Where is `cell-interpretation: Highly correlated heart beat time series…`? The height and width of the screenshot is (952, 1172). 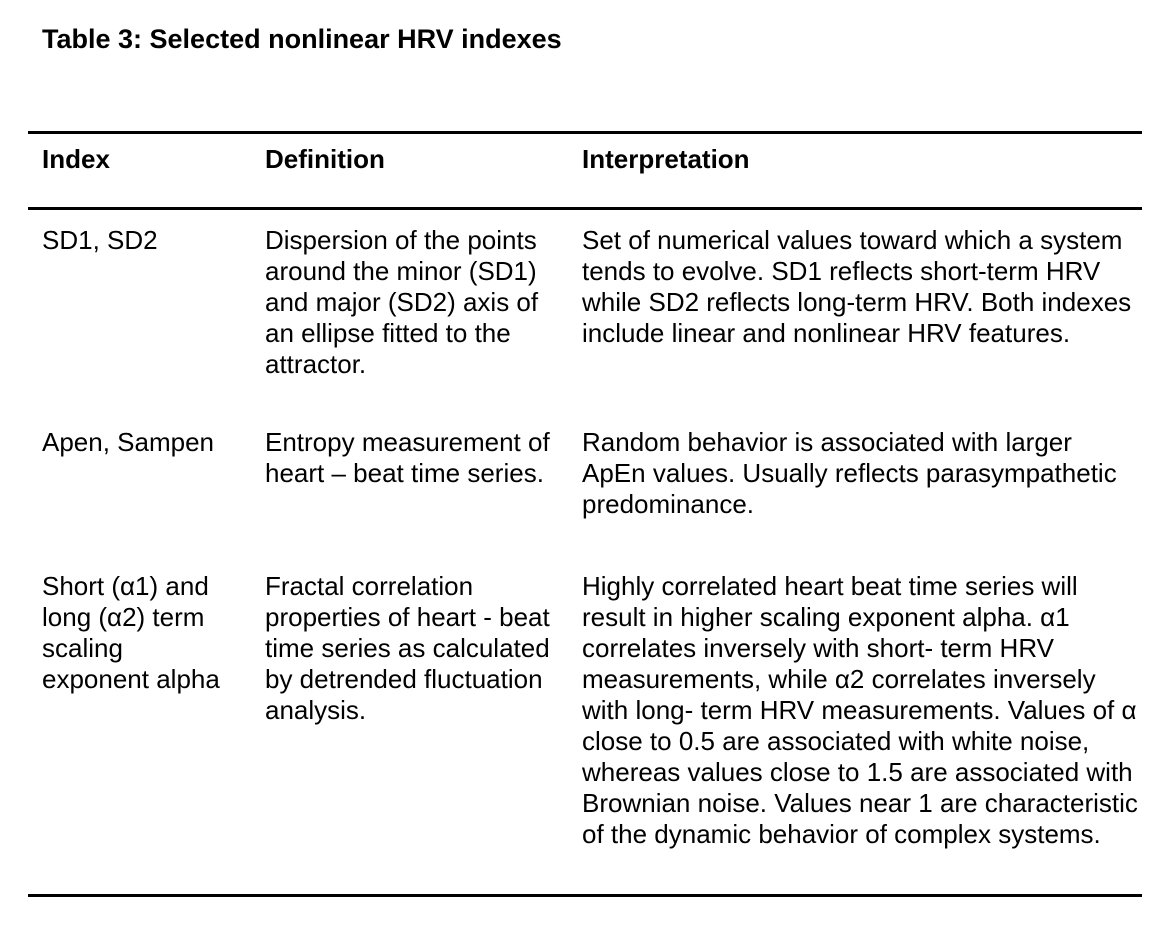
cell-interpretation: Highly correlated heart beat time series… is located at coordinates (860, 710).